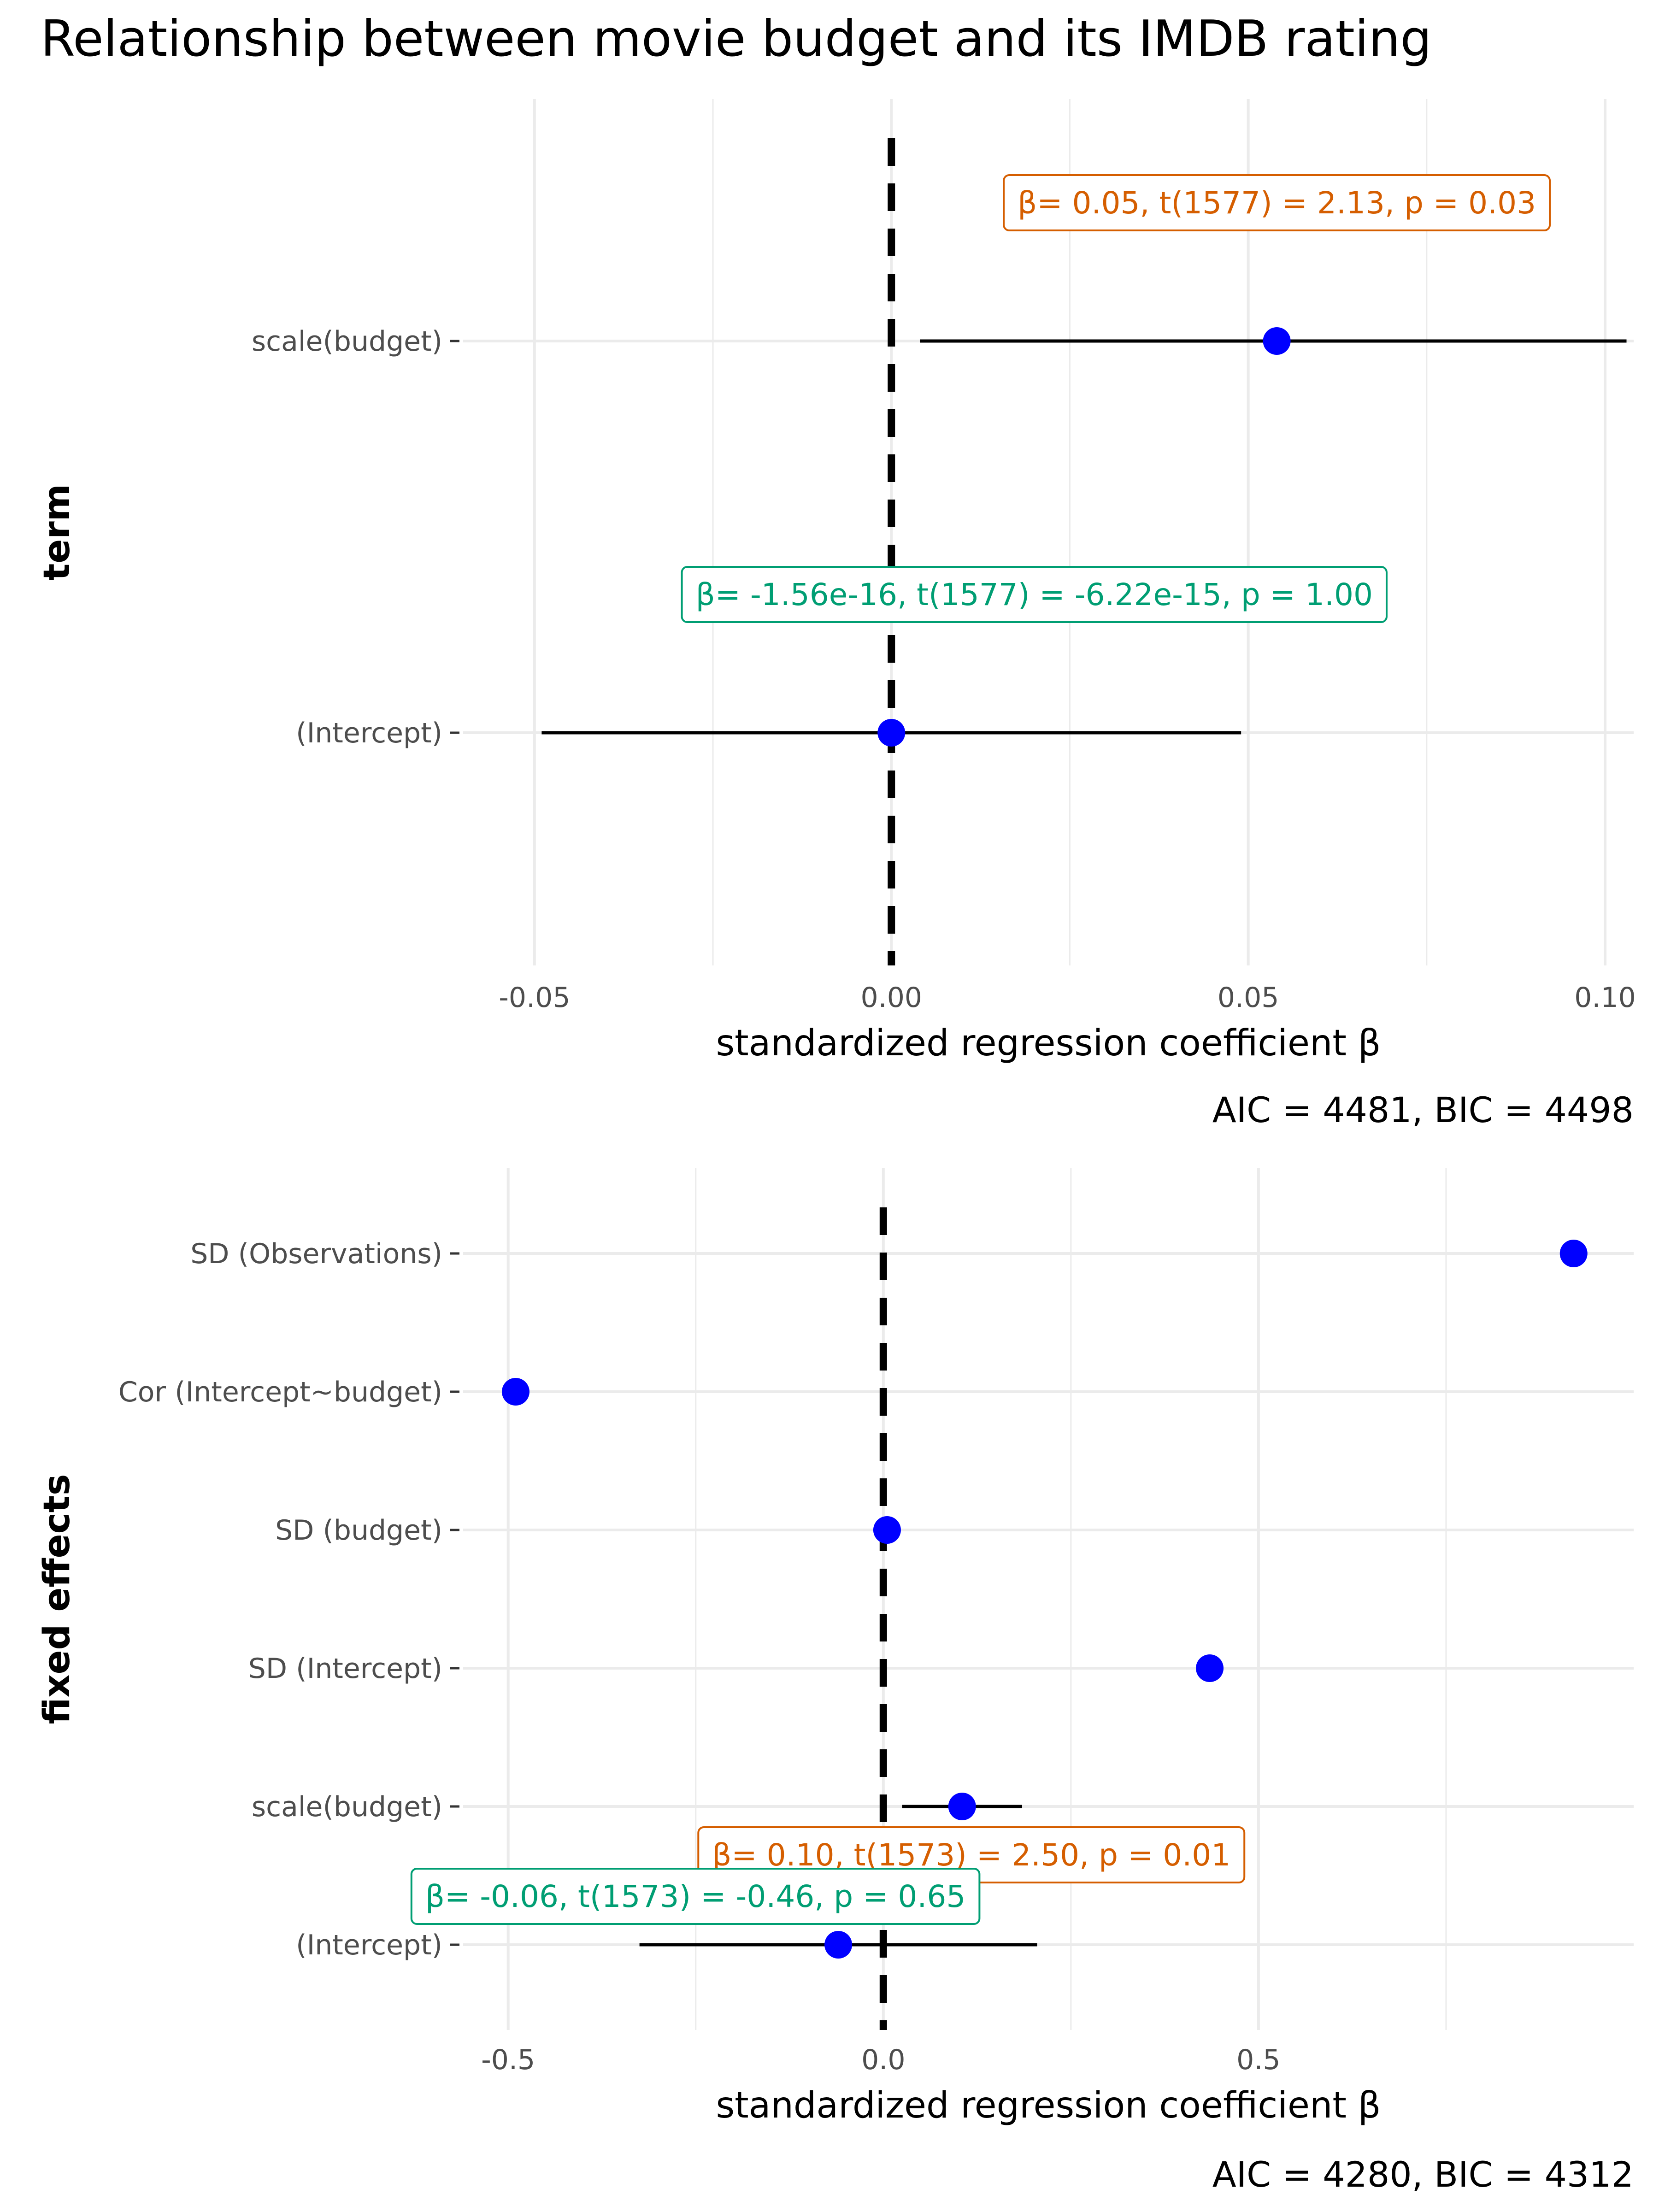  I want to click on x-axis-title-bottom: standardized regression coefficient β, so click(1048, 2105).